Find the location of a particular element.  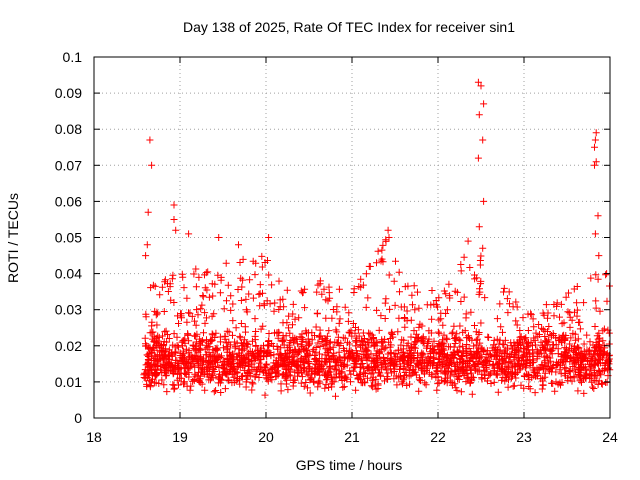

y-tick-label: 0.02 is located at coordinates (68, 346).